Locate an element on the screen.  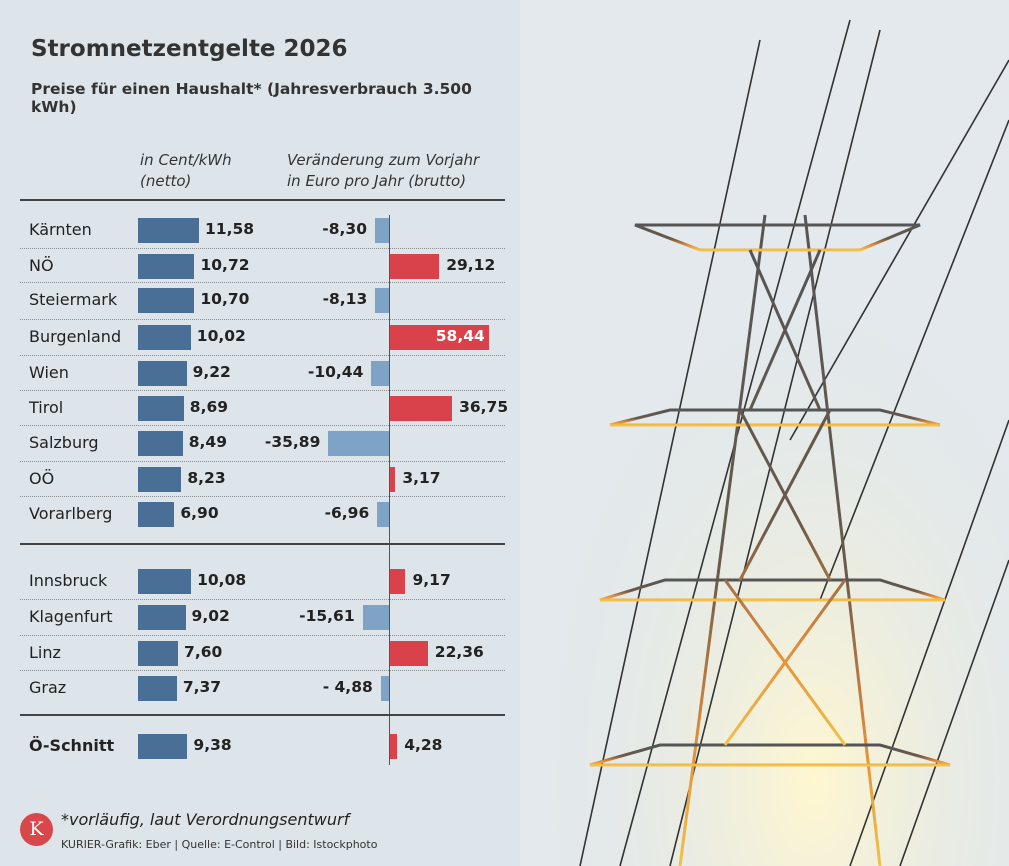
row-label: OÖ is located at coordinates (42, 478).